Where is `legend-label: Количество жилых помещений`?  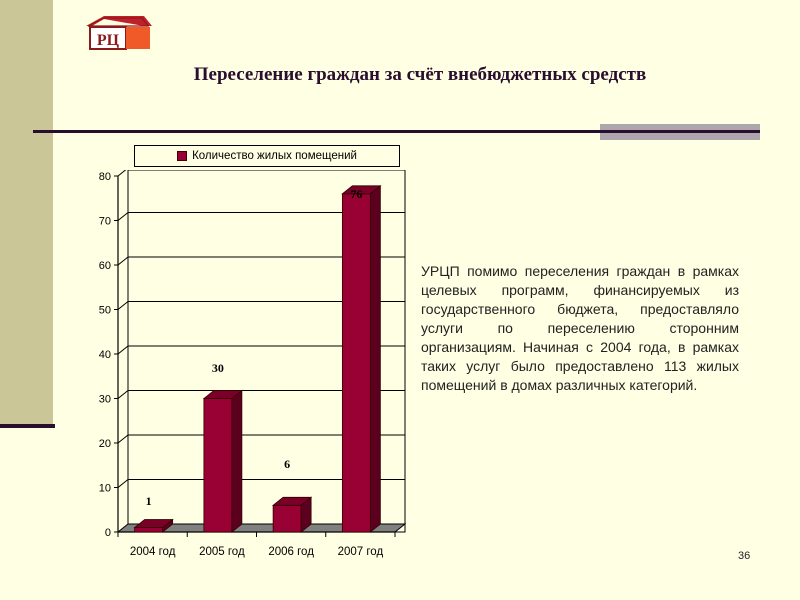 legend-label: Количество жилых помещений is located at coordinates (274, 156).